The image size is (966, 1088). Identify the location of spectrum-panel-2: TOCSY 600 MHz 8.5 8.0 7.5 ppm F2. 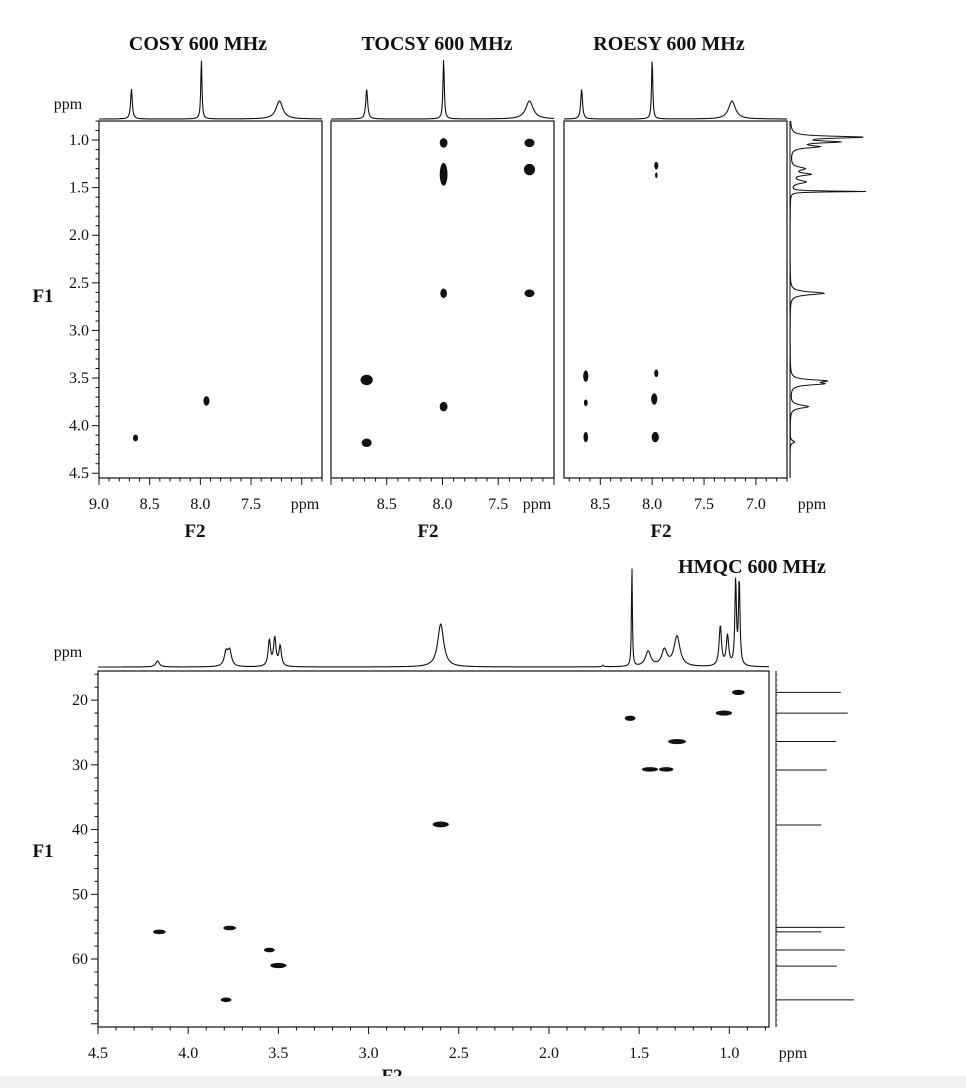
(442, 287).